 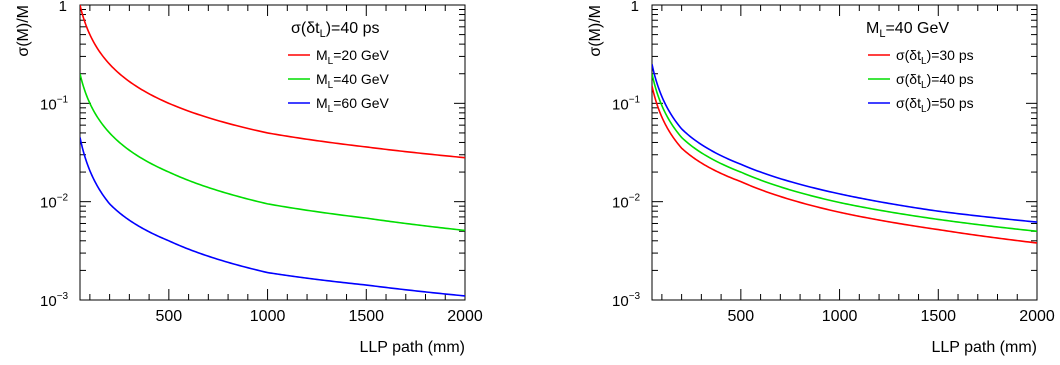 What do you see at coordinates (950, 103) in the screenshot?
I see `legend-entry-3-tail: )=50 ps` at bounding box center [950, 103].